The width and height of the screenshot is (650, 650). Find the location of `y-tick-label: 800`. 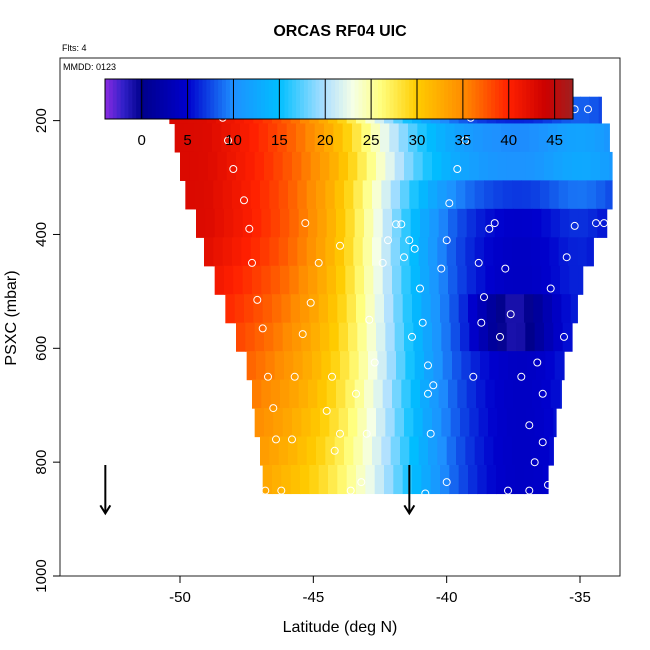

y-tick-label: 800 is located at coordinates (41, 462).